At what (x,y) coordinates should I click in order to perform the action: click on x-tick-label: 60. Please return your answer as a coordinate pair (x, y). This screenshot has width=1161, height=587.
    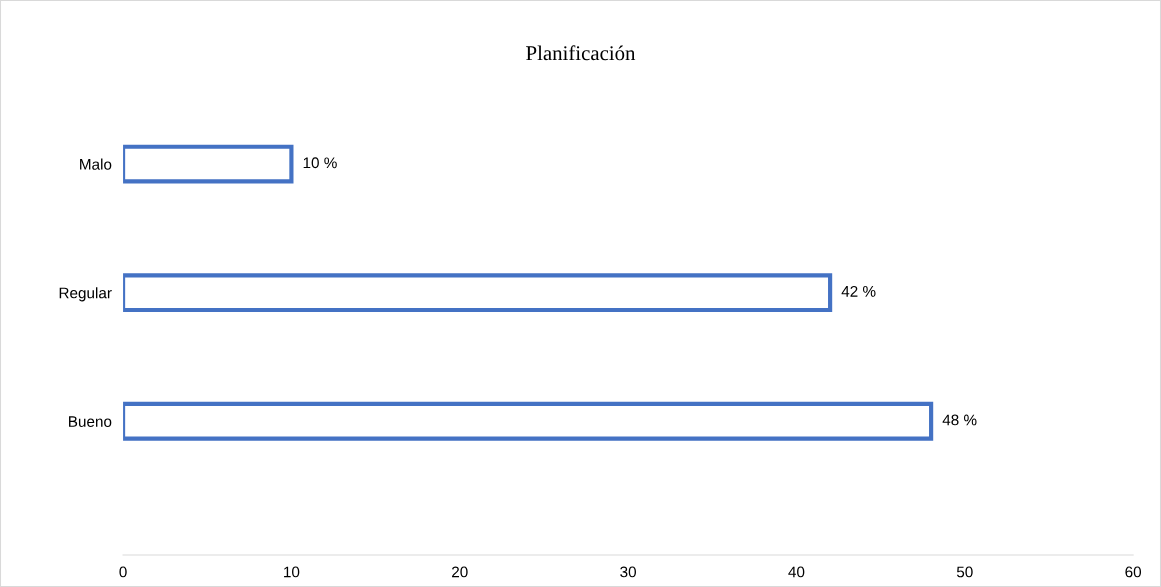
    Looking at the image, I should click on (1133, 572).